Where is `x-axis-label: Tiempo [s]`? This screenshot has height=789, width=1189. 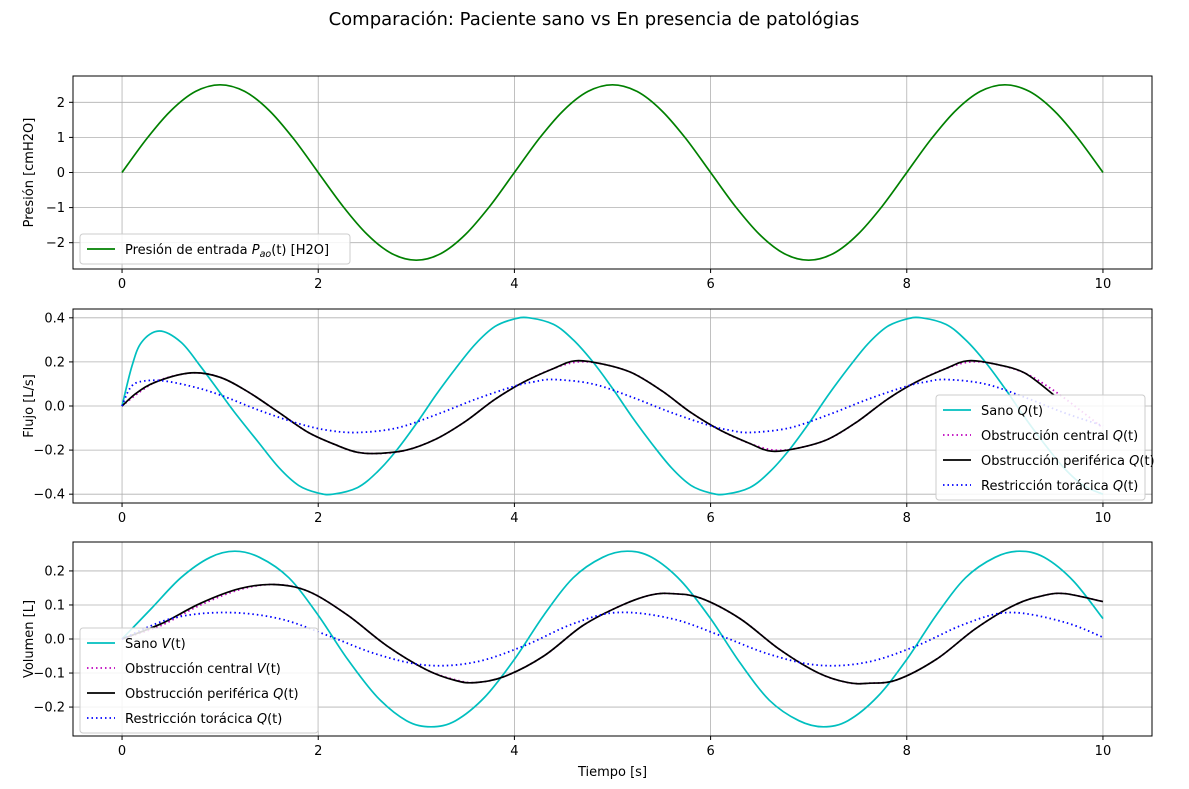
x-axis-label: Tiempo [s] is located at coordinates (612, 772).